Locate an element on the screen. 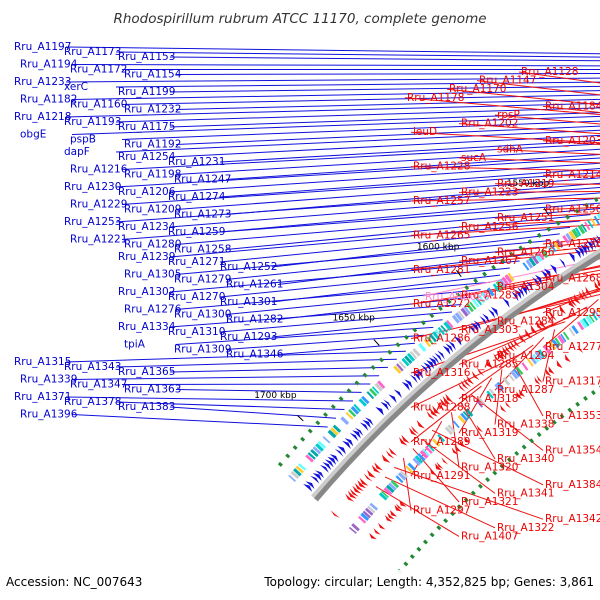 This screenshot has height=600, width=600. gene-label-forward: Rru_A1365 is located at coordinates (146, 372).